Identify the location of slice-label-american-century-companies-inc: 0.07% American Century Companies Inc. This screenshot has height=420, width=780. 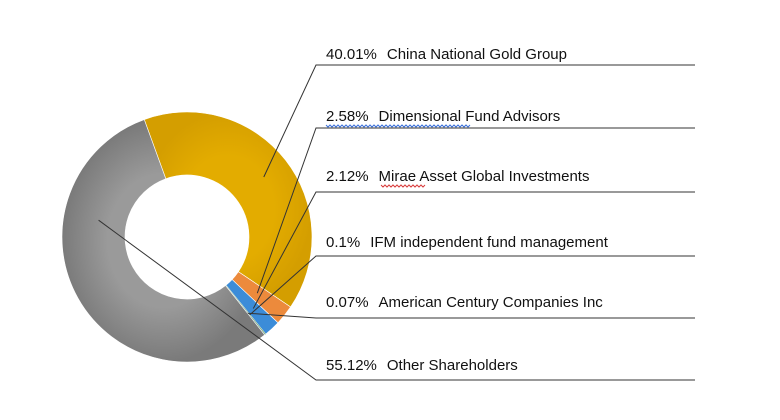
(464, 302).